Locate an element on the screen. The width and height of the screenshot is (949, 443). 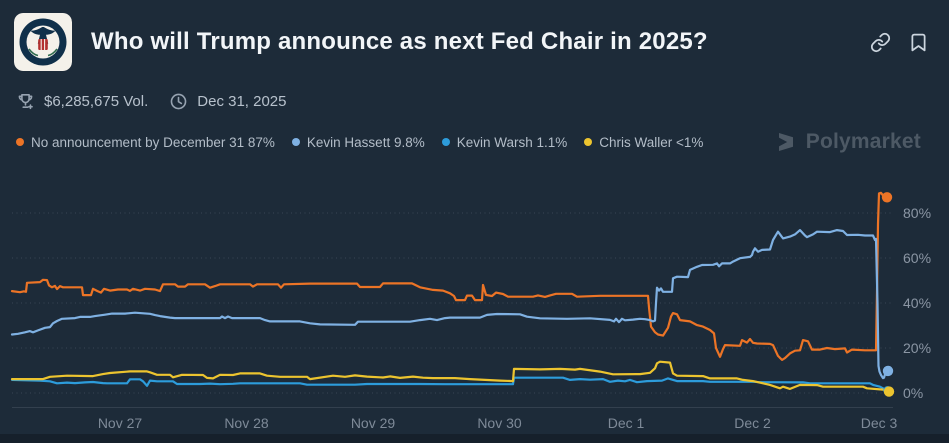
y-axis-label-60%: 60% is located at coordinates (917, 258).